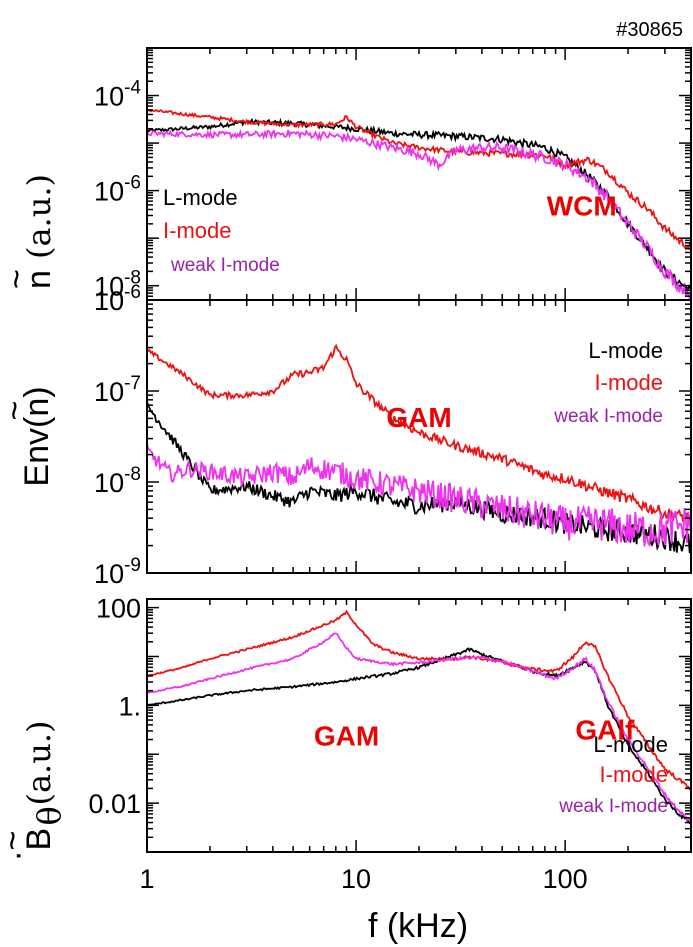 Image resolution: width=693 pixels, height=947 pixels. Describe the element at coordinates (49, 815) in the screenshot. I see `y-axis-label-subscript: θ` at that location.